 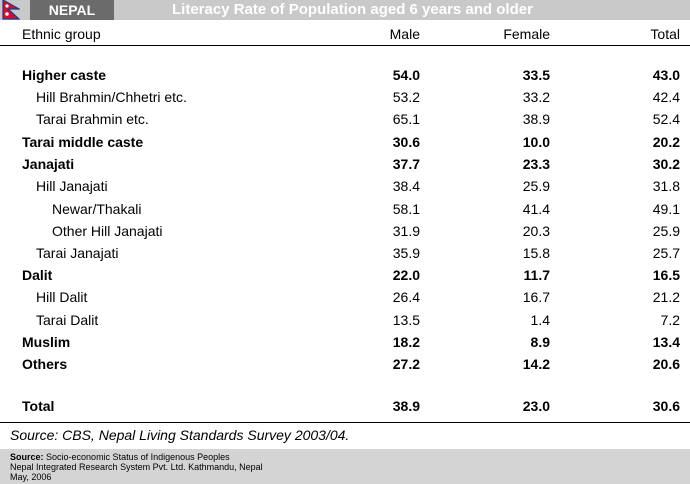 I want to click on total-cell: 43.0, so click(x=666, y=75).